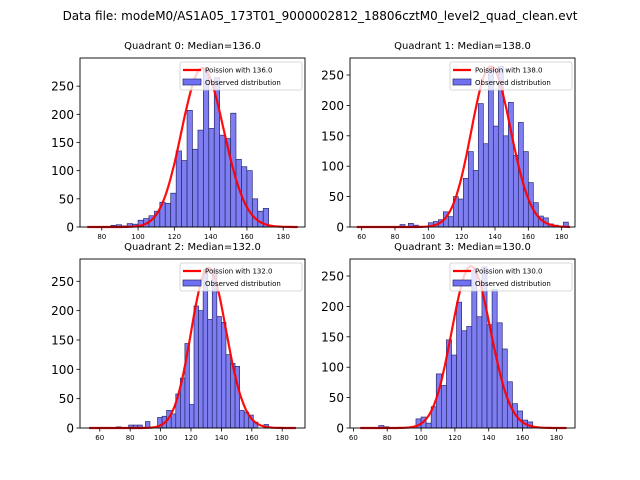 The height and width of the screenshot is (480, 640). What do you see at coordinates (62, 311) in the screenshot?
I see `y-tick-label: 200` at bounding box center [62, 311].